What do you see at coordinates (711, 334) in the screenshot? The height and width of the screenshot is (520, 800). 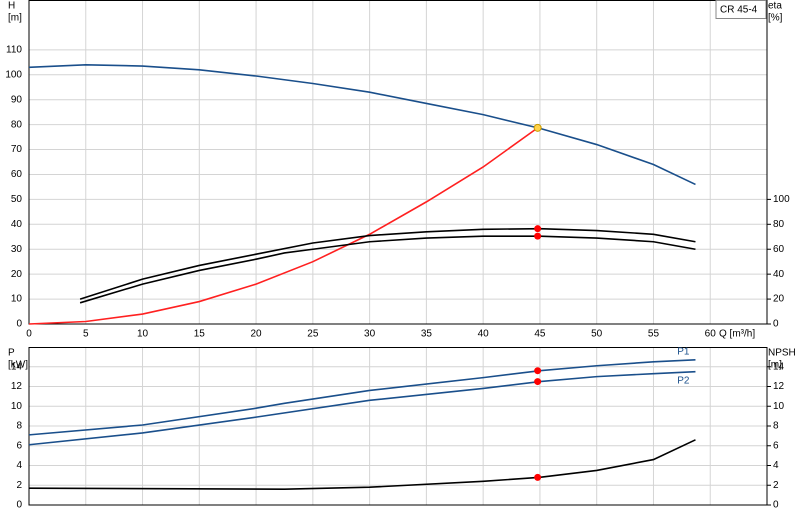 I see `x-tick-label: 60` at bounding box center [711, 334].